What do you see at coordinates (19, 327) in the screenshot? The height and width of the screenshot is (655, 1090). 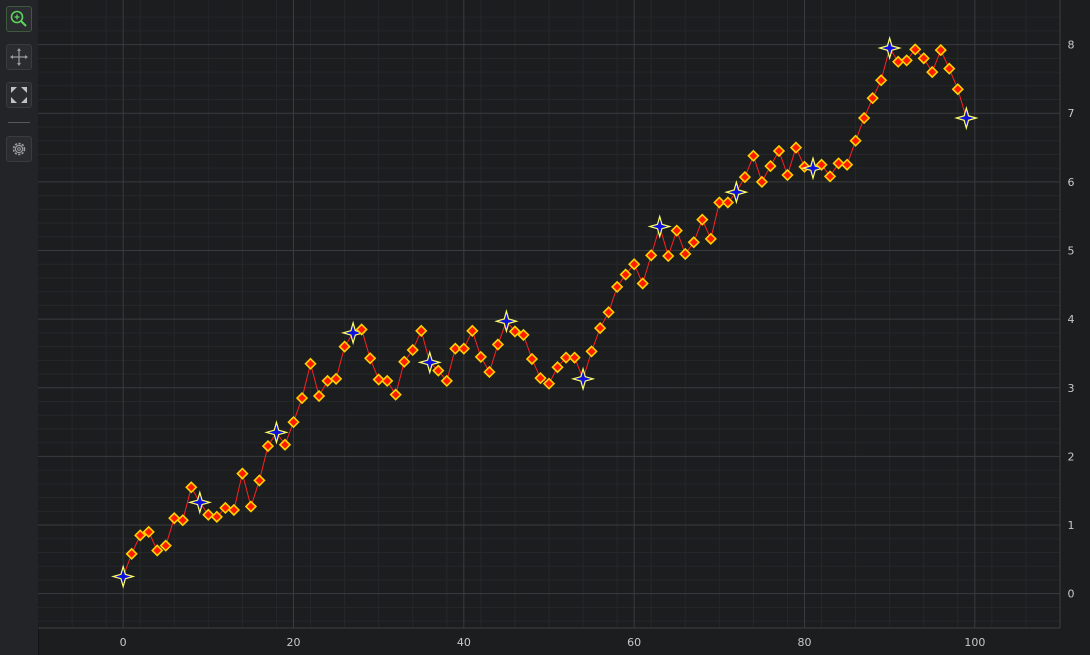 I see `chart-toolbar` at bounding box center [19, 327].